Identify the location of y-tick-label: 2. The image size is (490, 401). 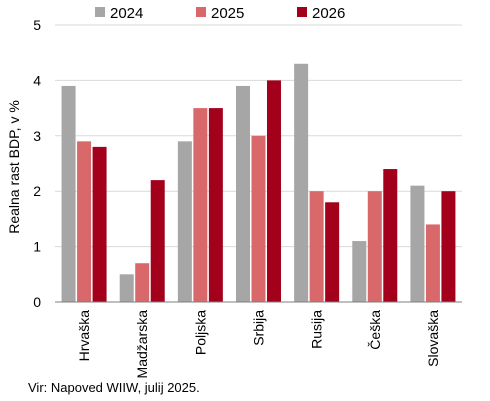
(37, 191).